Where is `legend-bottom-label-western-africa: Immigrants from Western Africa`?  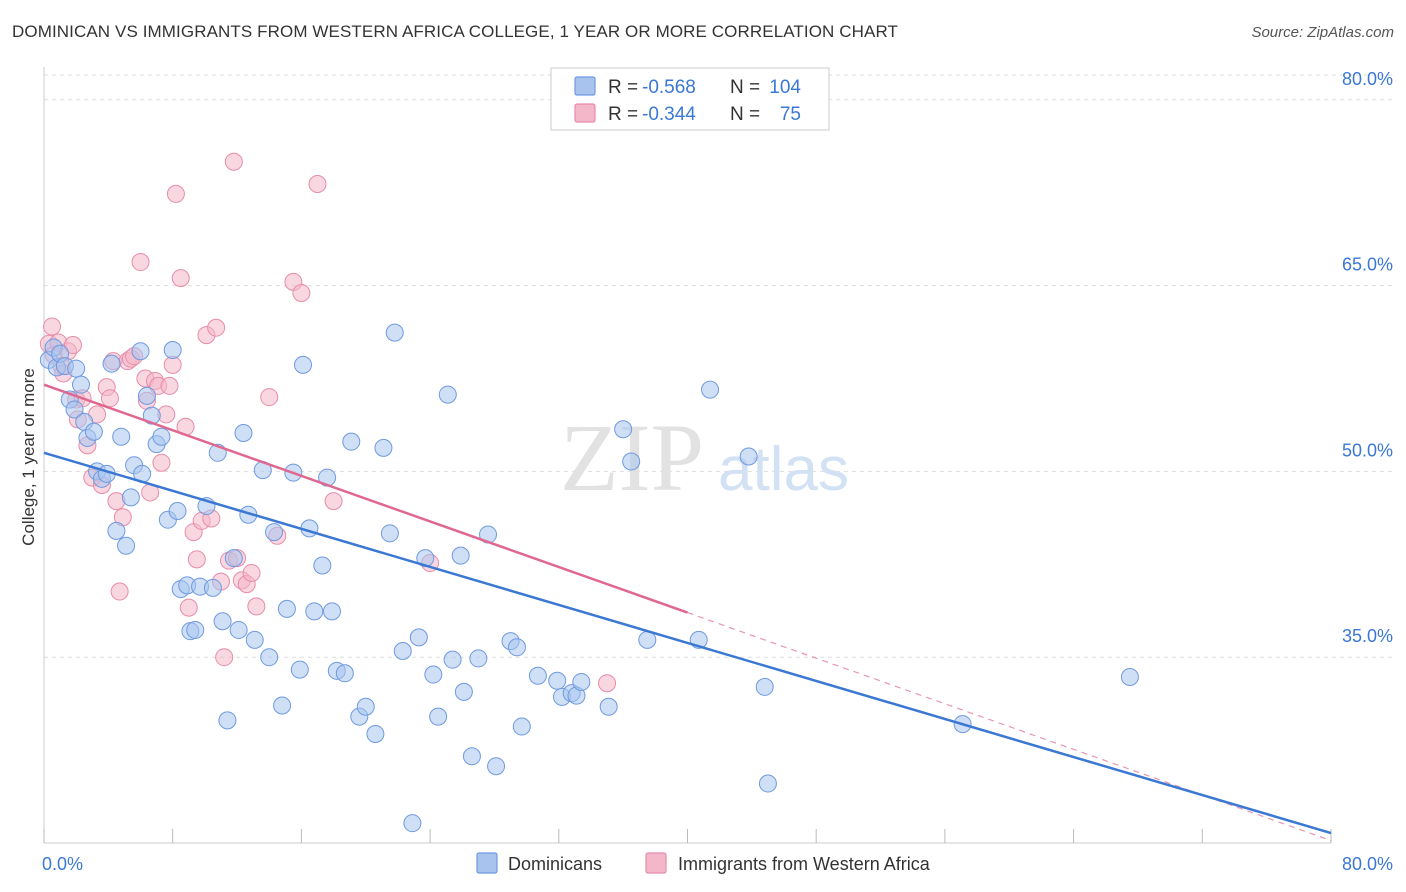
legend-bottom-label-western-africa: Immigrants from Western Africa is located at coordinates (804, 864).